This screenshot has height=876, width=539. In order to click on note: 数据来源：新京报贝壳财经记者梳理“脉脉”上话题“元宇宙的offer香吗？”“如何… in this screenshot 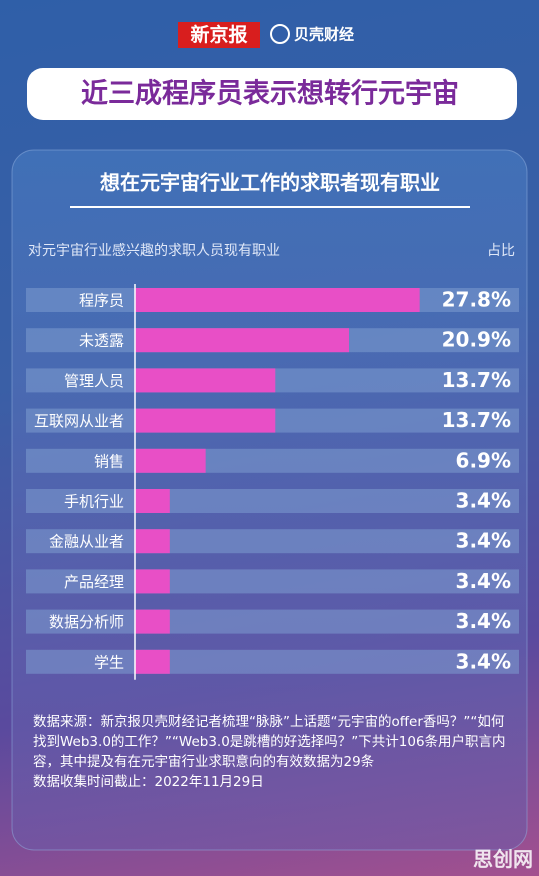, I will do `click(269, 742)`.